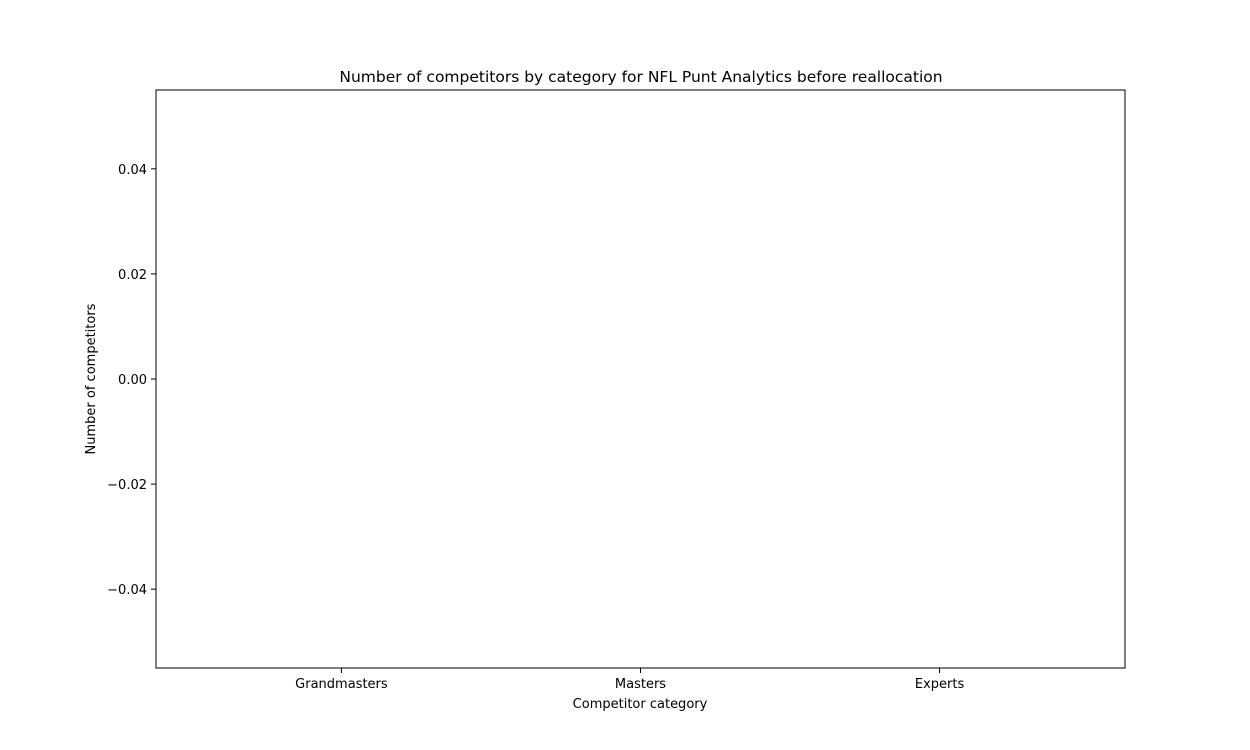 This screenshot has width=1250, height=750. Describe the element at coordinates (127, 485) in the screenshot. I see `y-tick-label: −0.02` at that location.